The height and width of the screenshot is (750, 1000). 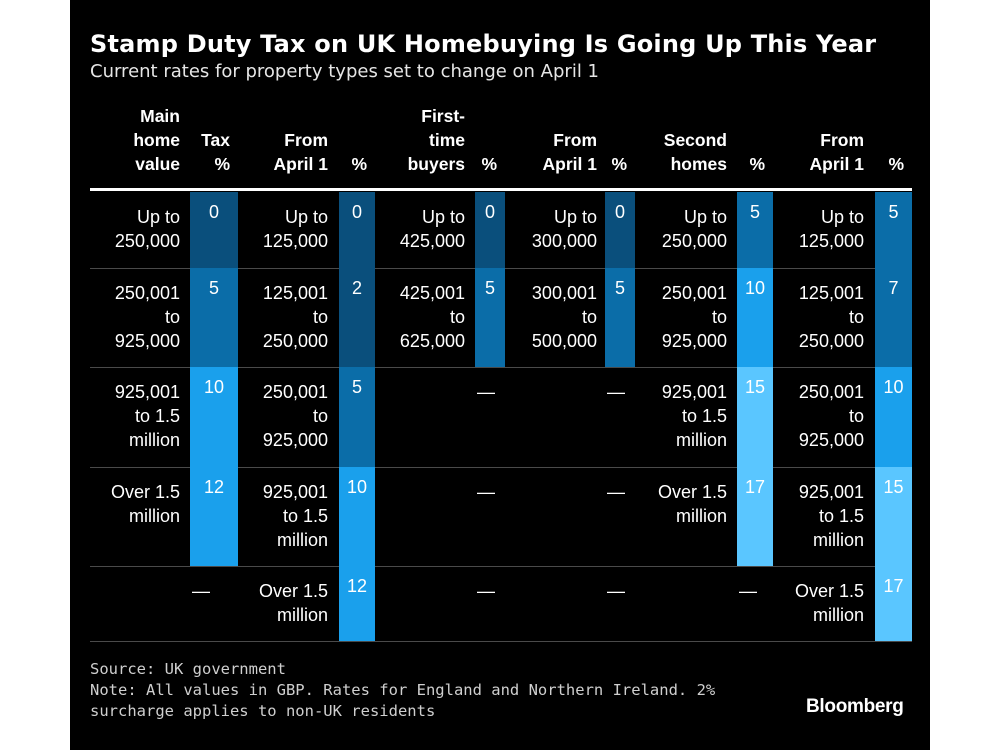 I want to click on rate-value: 7, so click(x=893, y=288).